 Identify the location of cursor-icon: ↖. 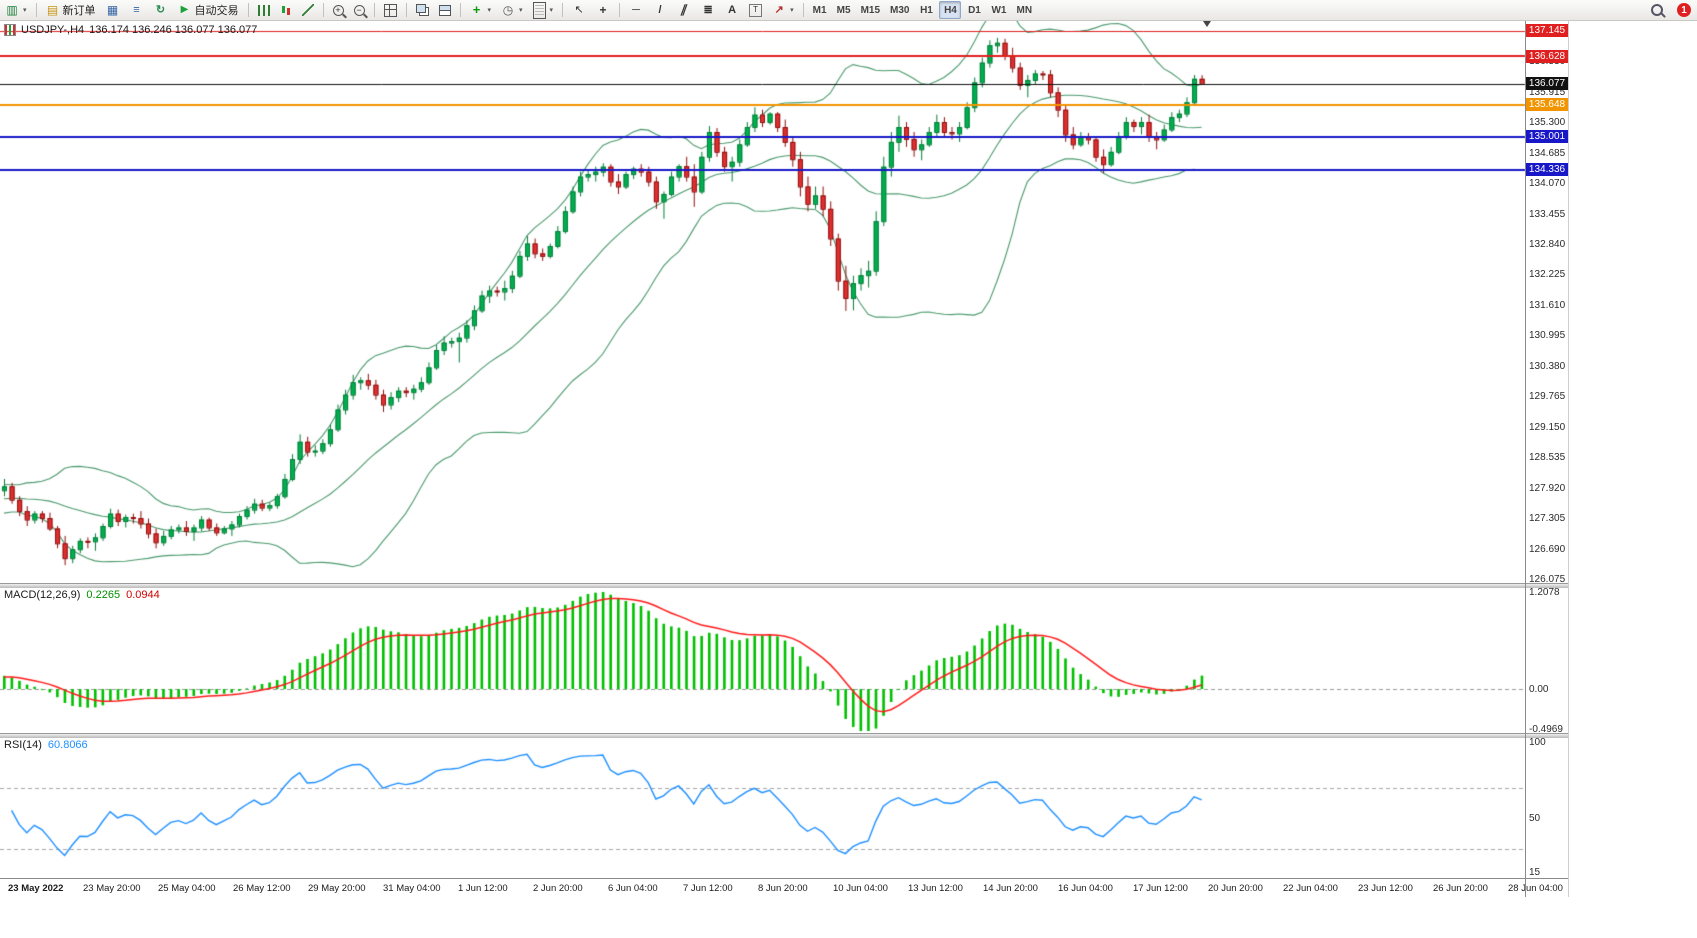
(579, 10).